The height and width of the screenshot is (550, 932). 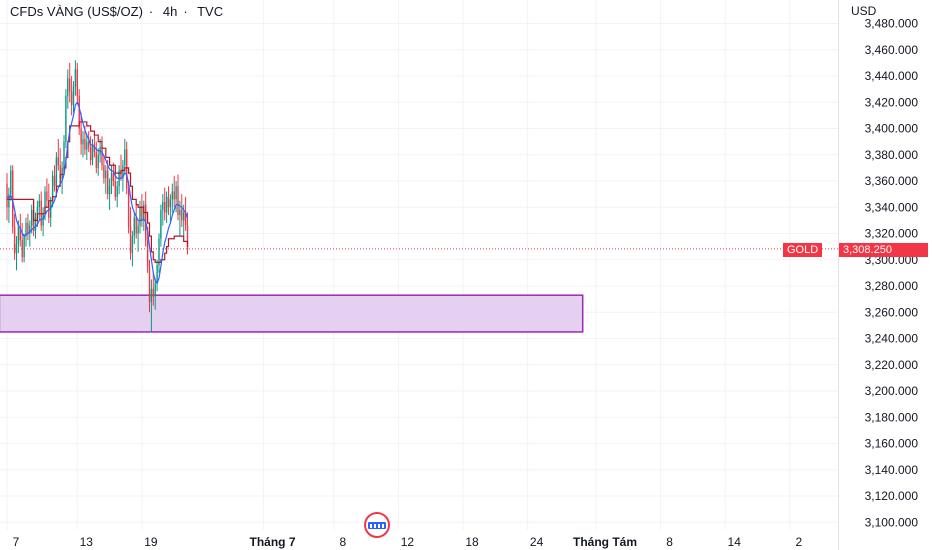 I want to click on slow-indicator-line, so click(x=98, y=192).